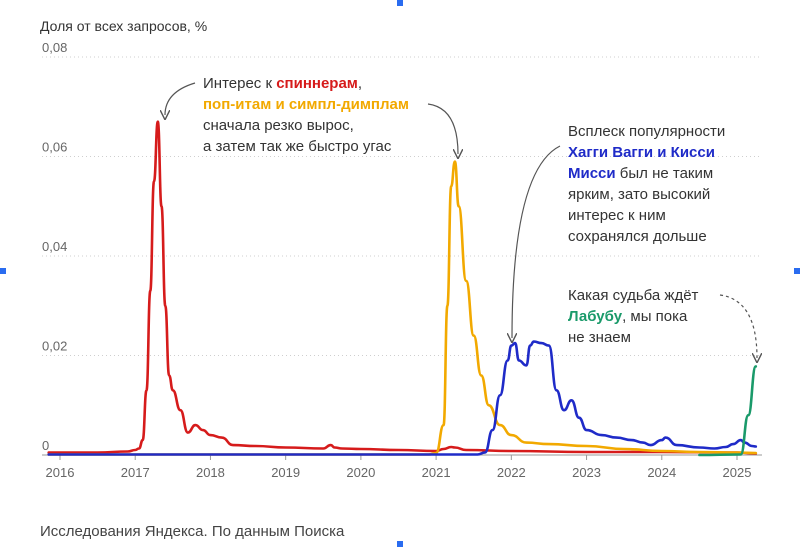  Describe the element at coordinates (737, 472) in the screenshot. I see `x-tick-label: 2025` at that location.